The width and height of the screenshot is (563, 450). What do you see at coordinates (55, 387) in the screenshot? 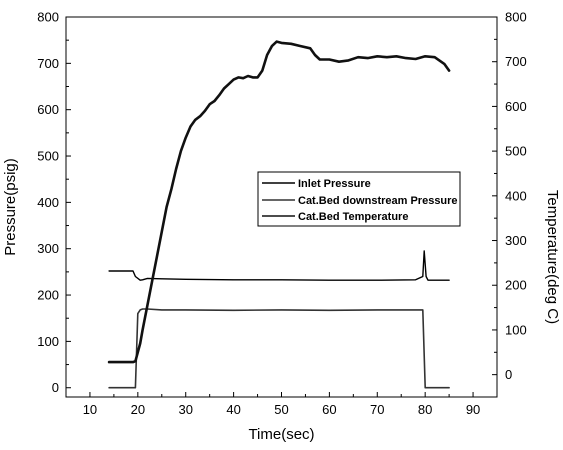
I see `y-left-tick-label: 0` at bounding box center [55, 387].